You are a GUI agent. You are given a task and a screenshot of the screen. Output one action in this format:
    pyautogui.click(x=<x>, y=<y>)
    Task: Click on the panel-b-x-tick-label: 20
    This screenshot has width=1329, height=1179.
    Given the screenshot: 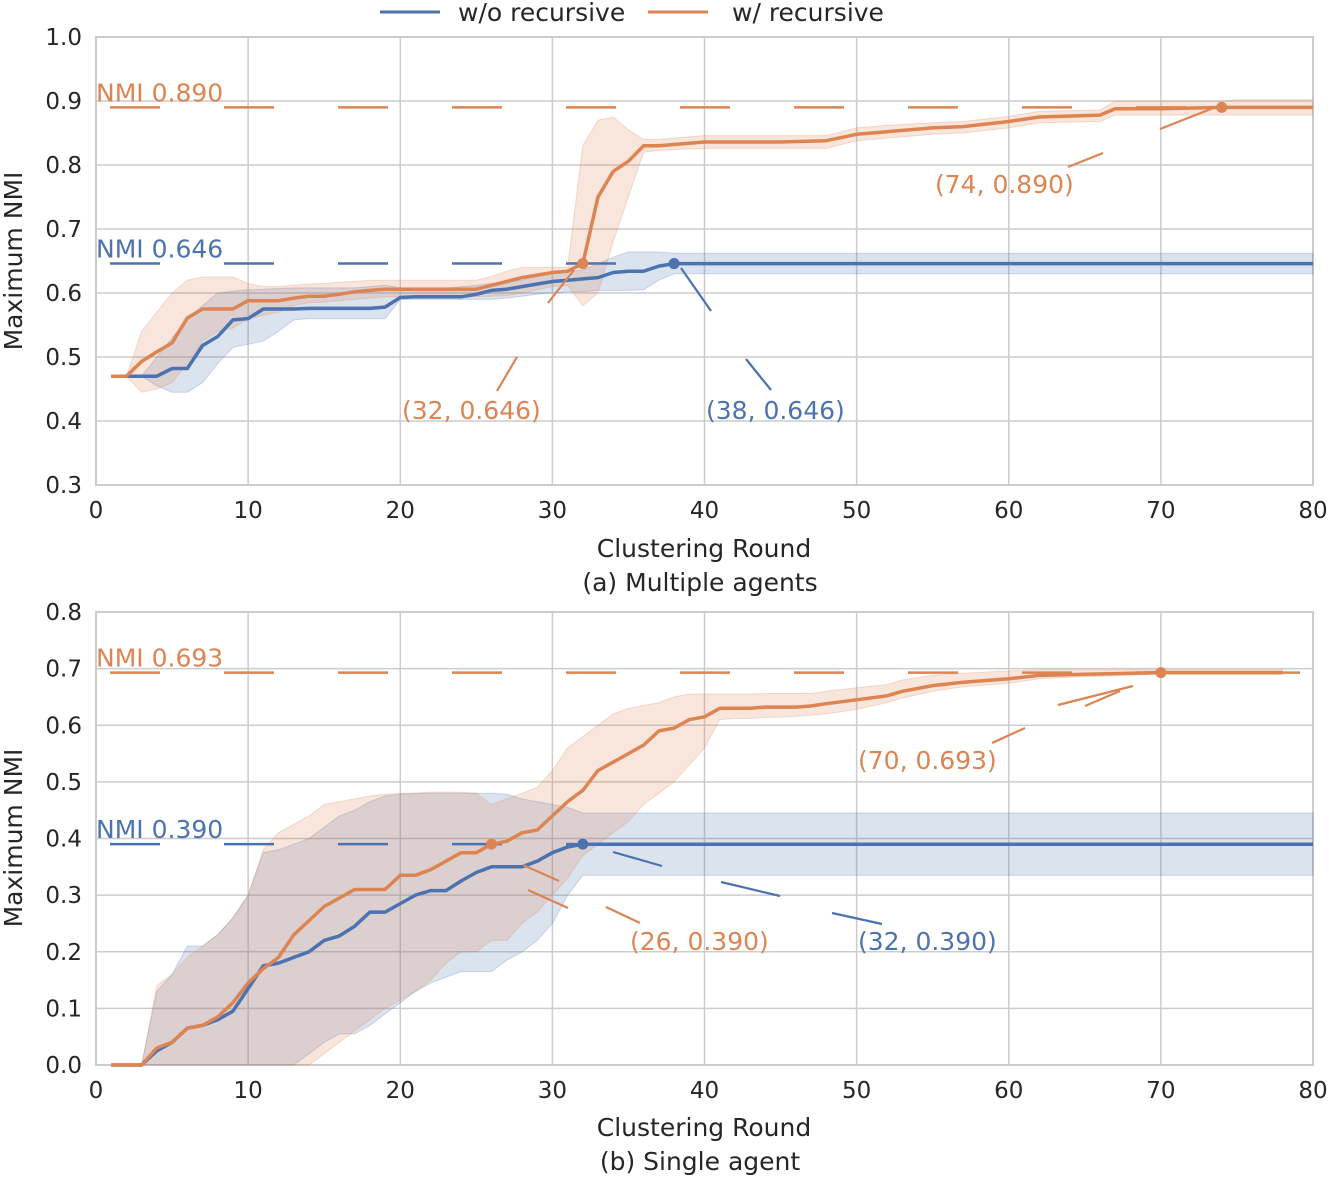 What is the action you would take?
    pyautogui.click(x=400, y=1091)
    